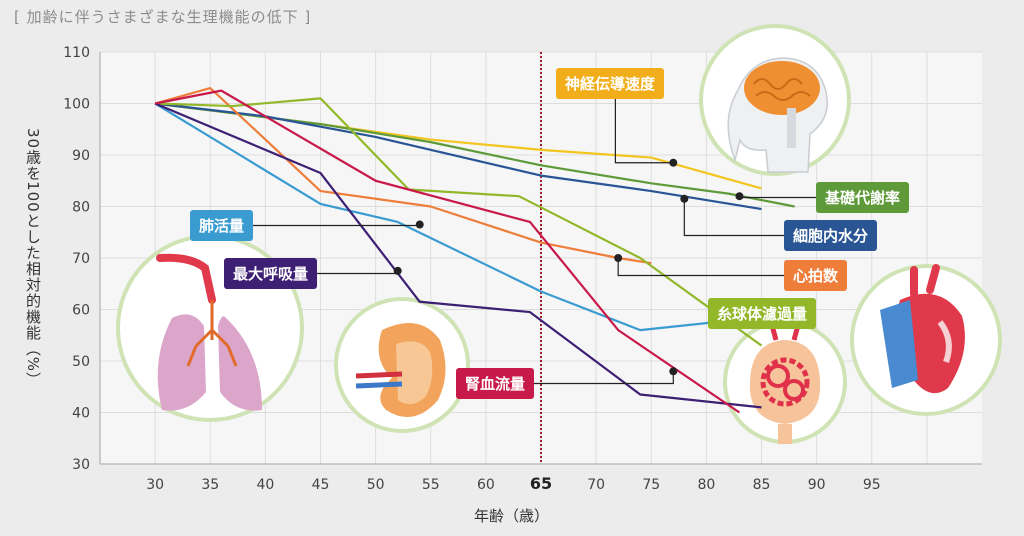  What do you see at coordinates (76, 105) in the screenshot?
I see `y-tick-label: 100` at bounding box center [76, 105].